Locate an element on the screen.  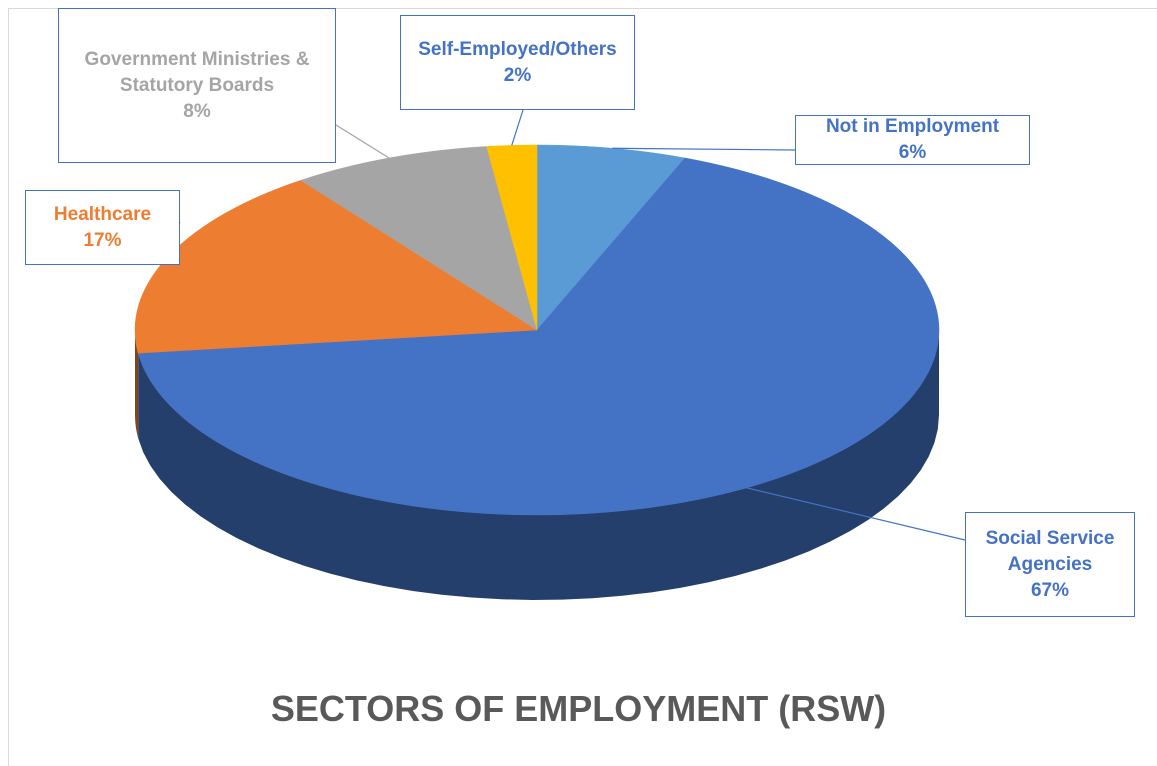
data-label: Not in Employment 6% is located at coordinates (912, 140).